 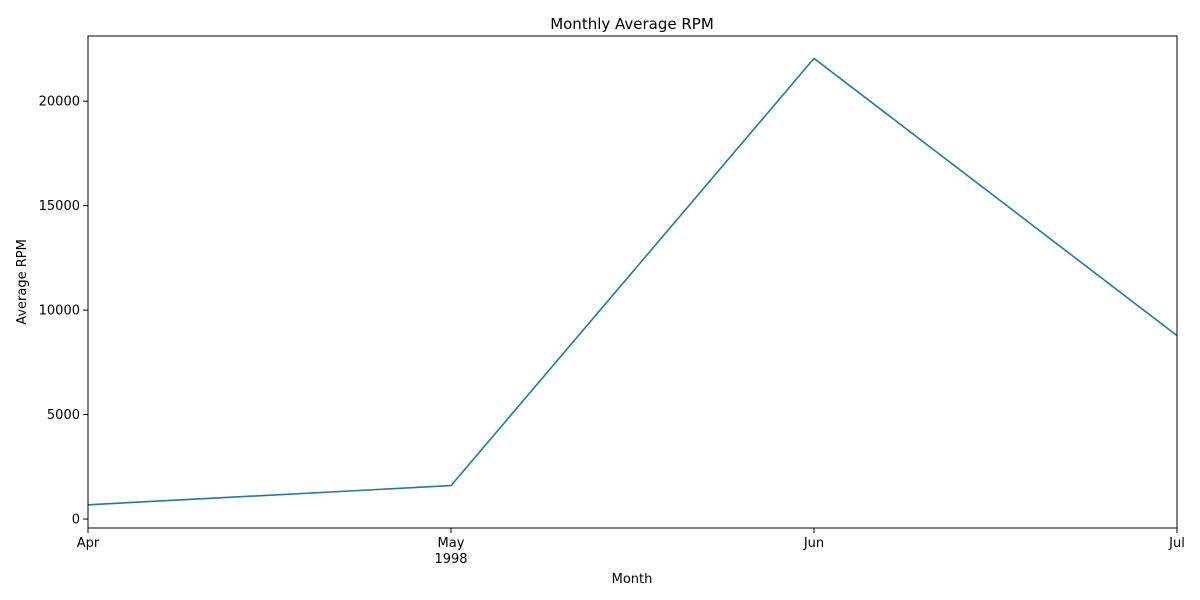 I want to click on y-axis-label: Average RPM, so click(x=22, y=282).